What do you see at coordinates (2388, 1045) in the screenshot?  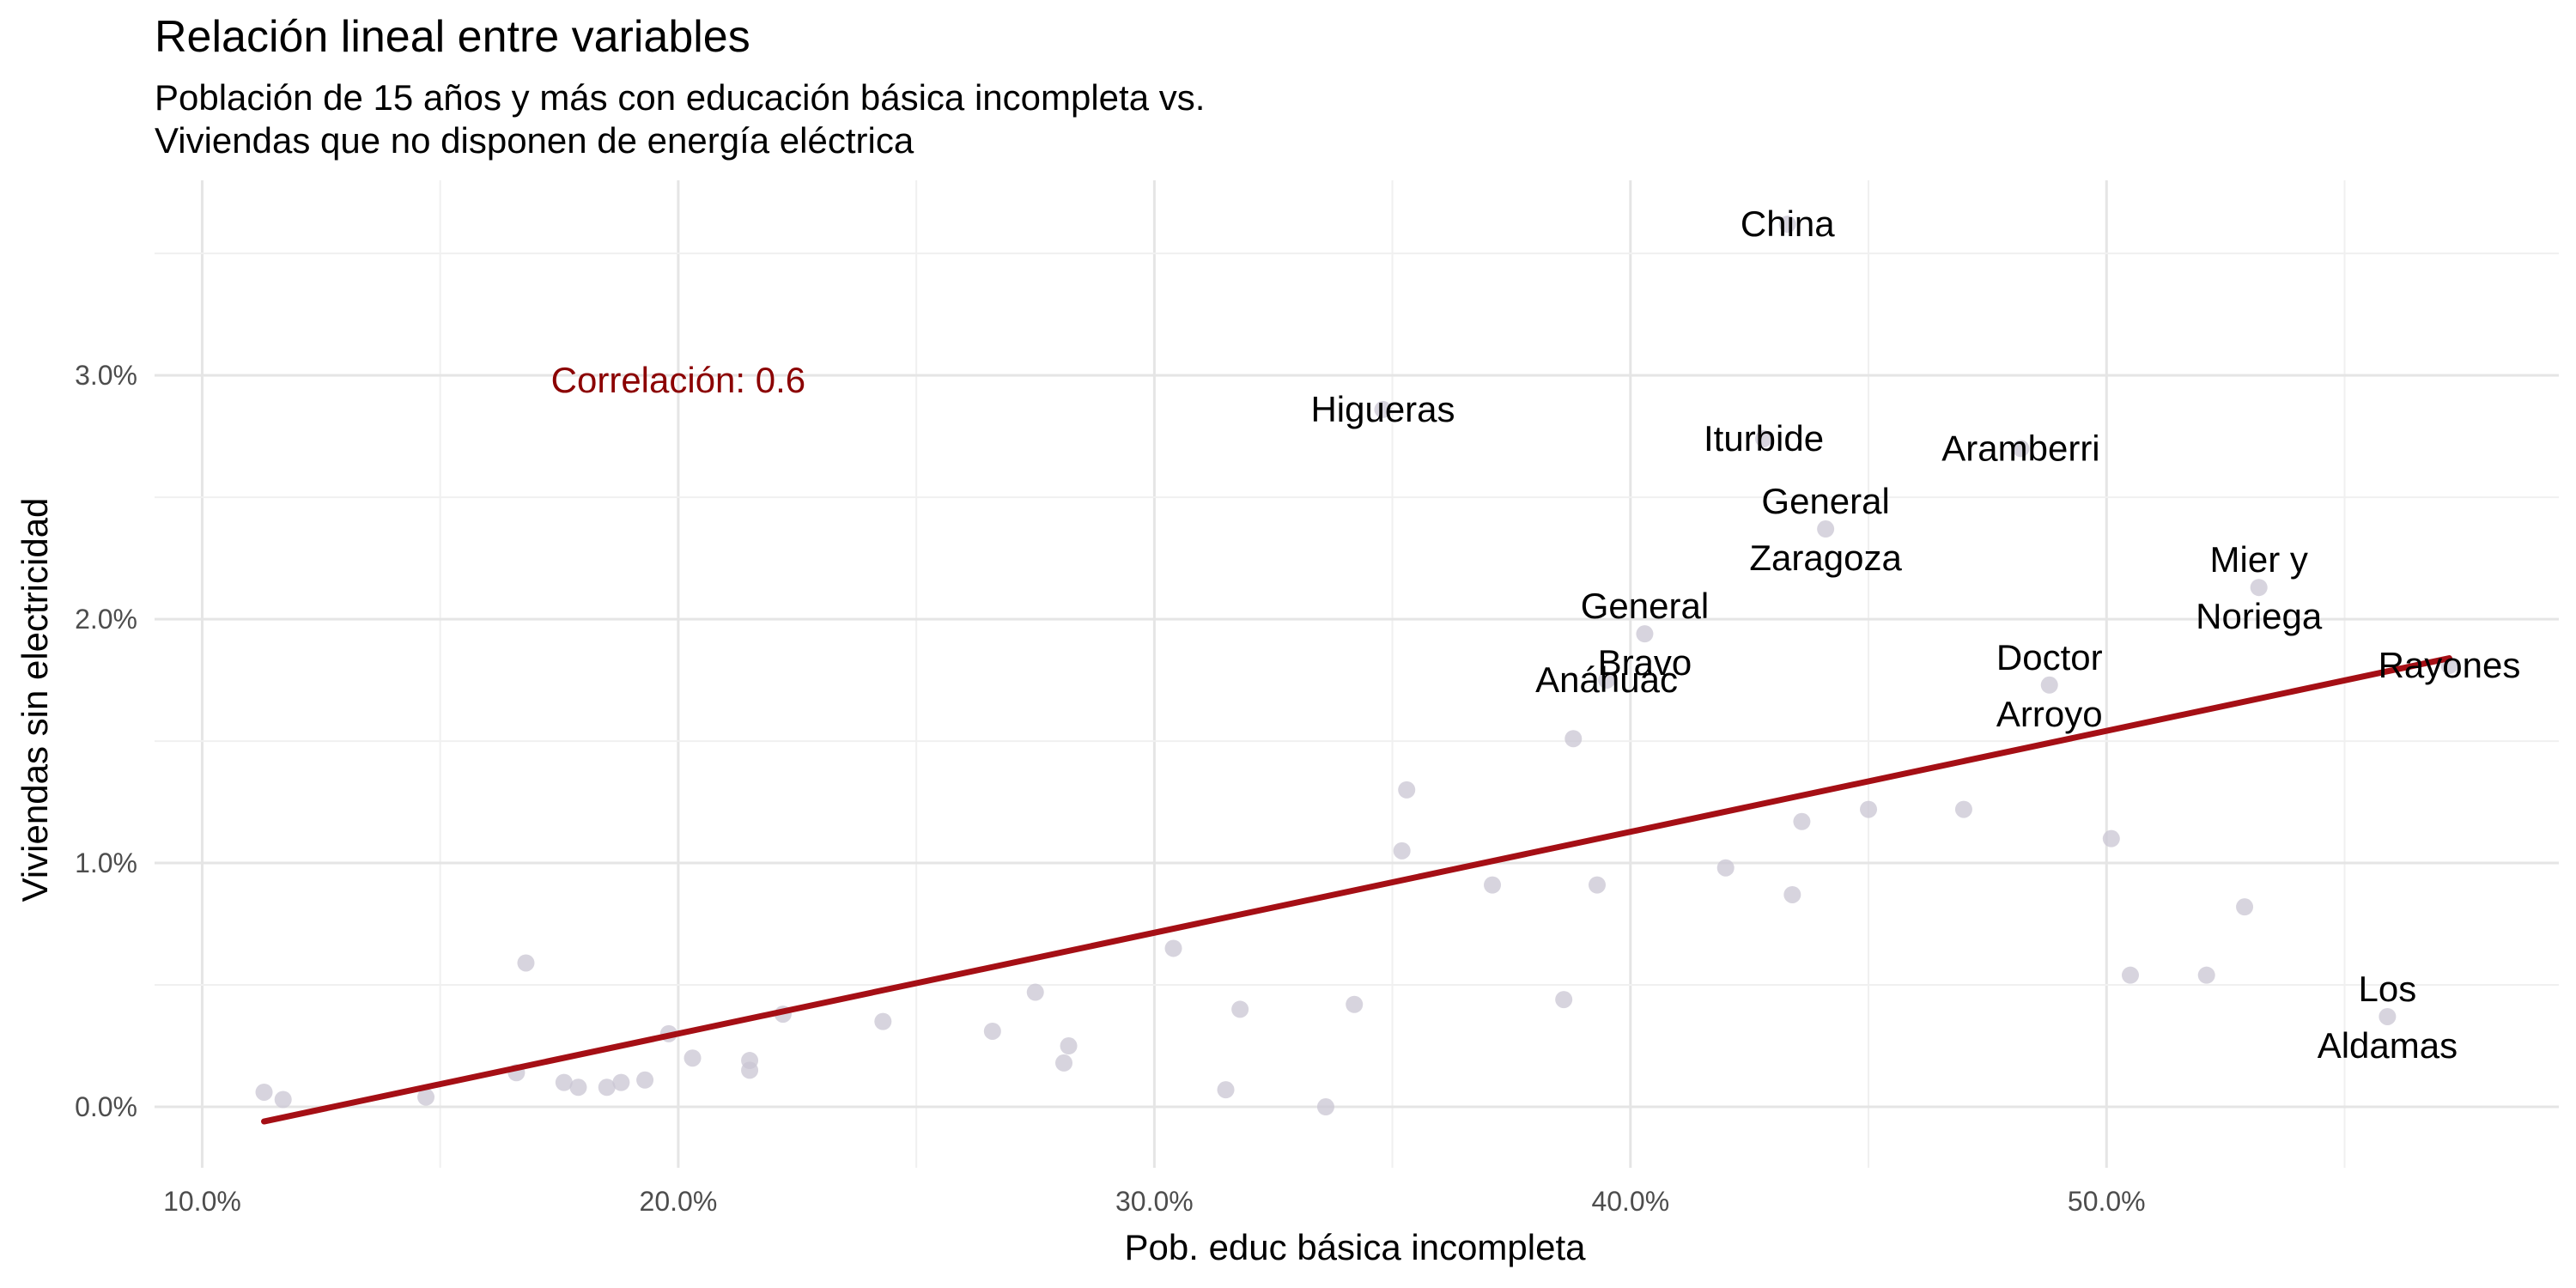 I see `point-label: Aldamas` at bounding box center [2388, 1045].